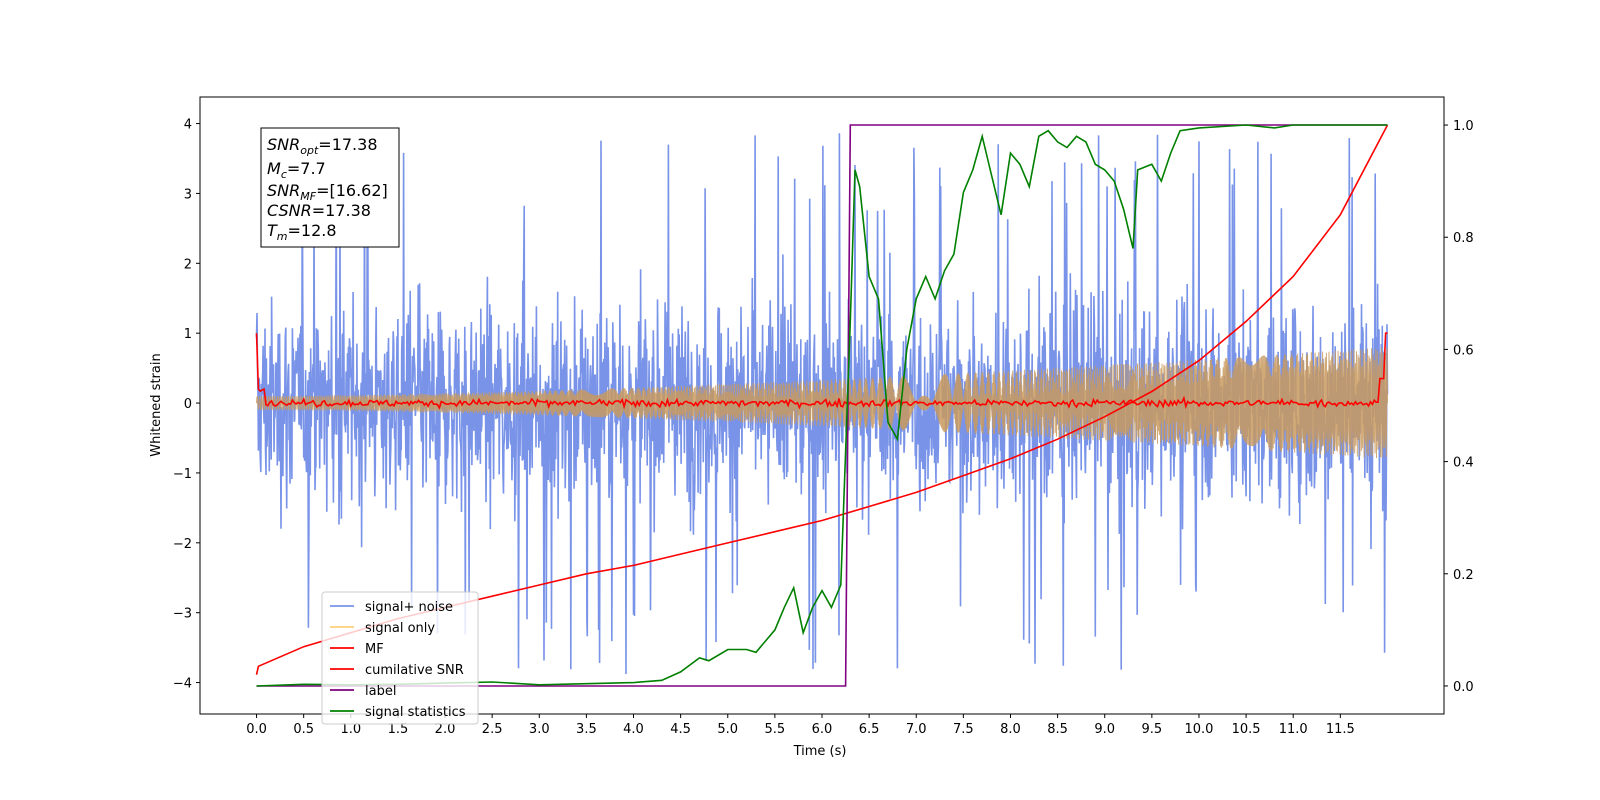  I want to click on y-right-tick-label: 0.4, so click(1463, 463).